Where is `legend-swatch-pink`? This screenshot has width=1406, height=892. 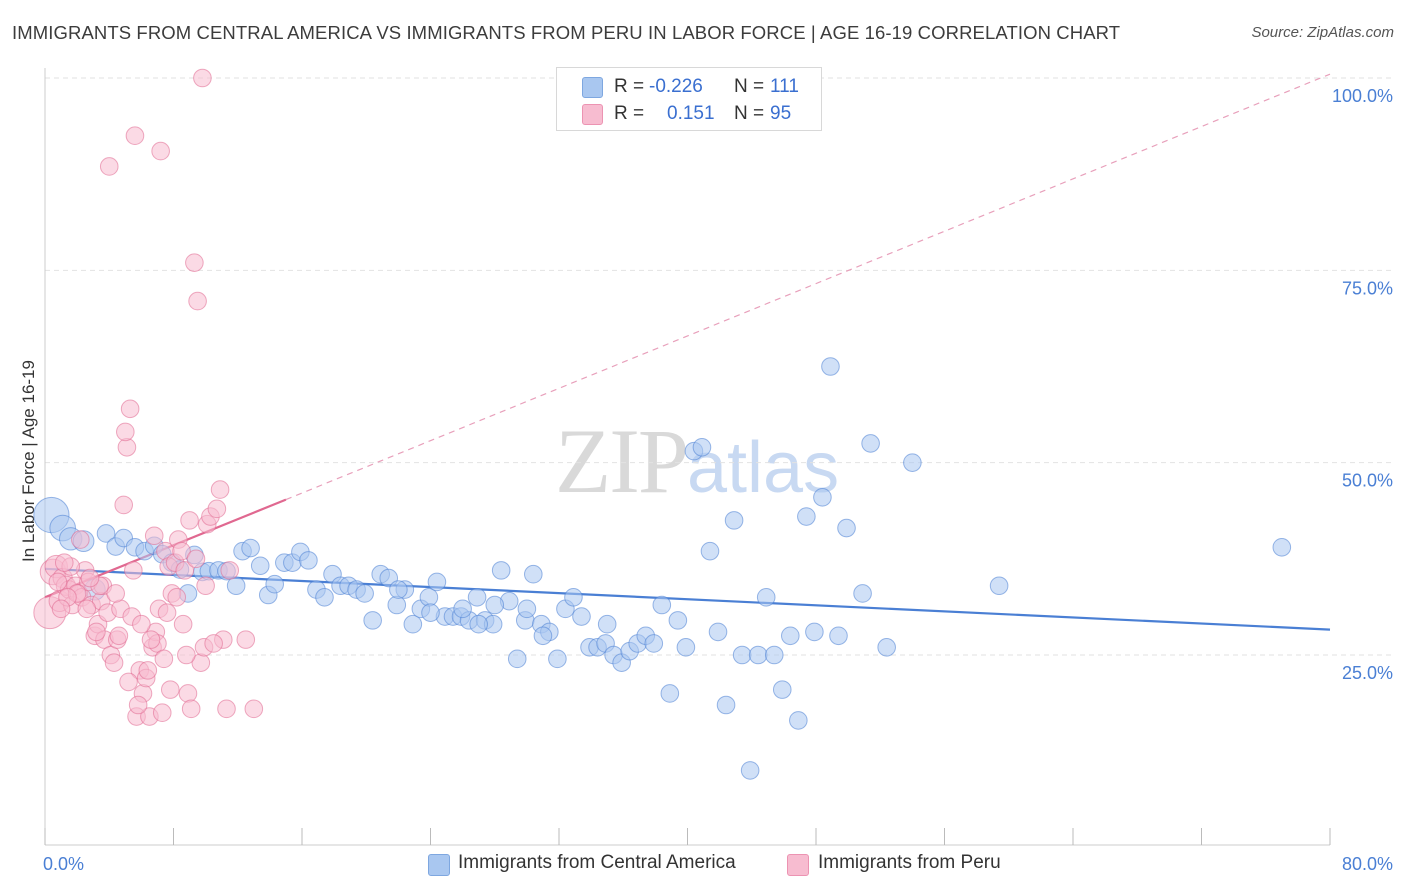
legend-swatch-pink is located at coordinates (592, 114).